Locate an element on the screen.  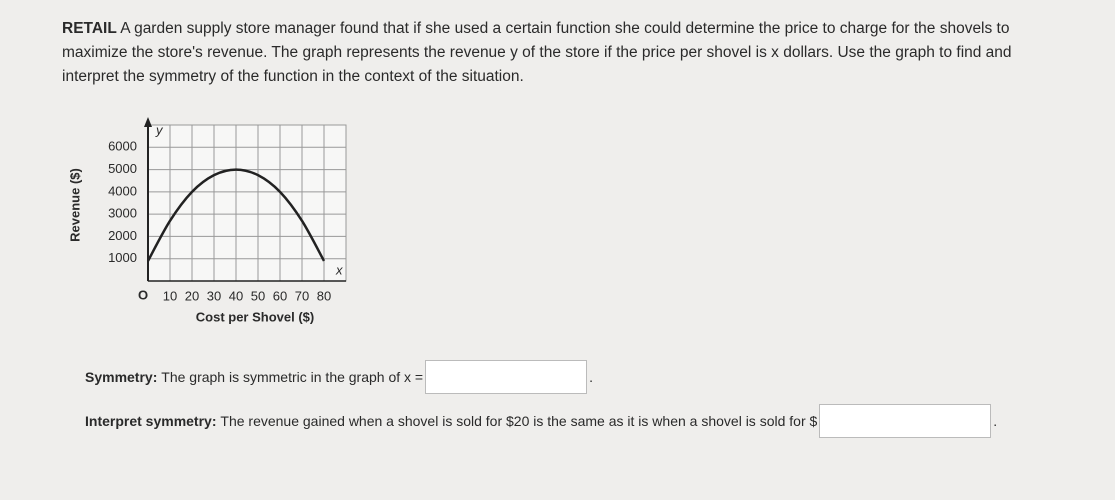
y-tick-label: 5000 is located at coordinates (122, 168).